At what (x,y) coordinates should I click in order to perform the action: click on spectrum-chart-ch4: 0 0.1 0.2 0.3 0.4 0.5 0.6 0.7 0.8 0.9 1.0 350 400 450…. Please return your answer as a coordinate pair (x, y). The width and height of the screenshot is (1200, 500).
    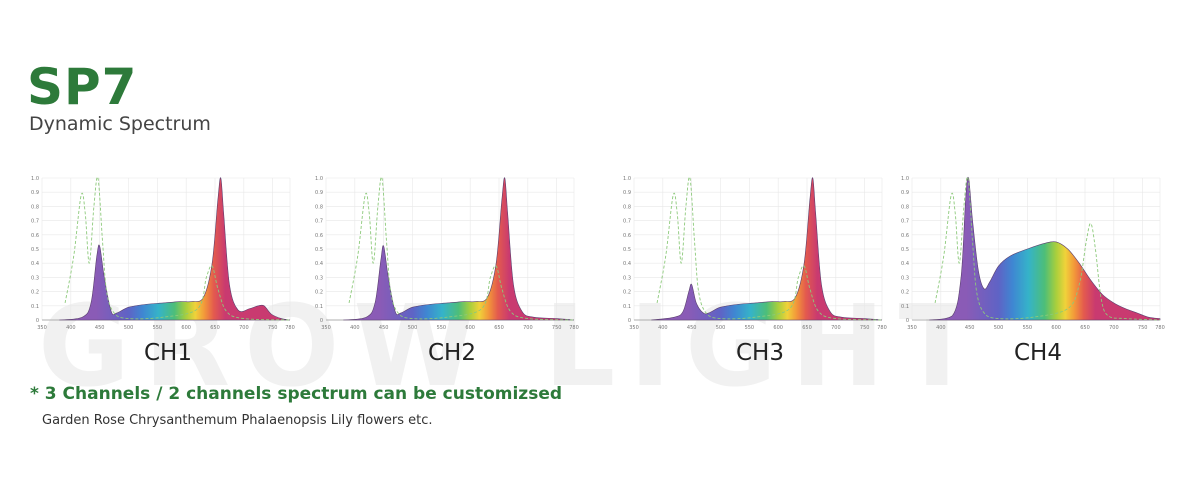
    Looking at the image, I should click on (1038, 252).